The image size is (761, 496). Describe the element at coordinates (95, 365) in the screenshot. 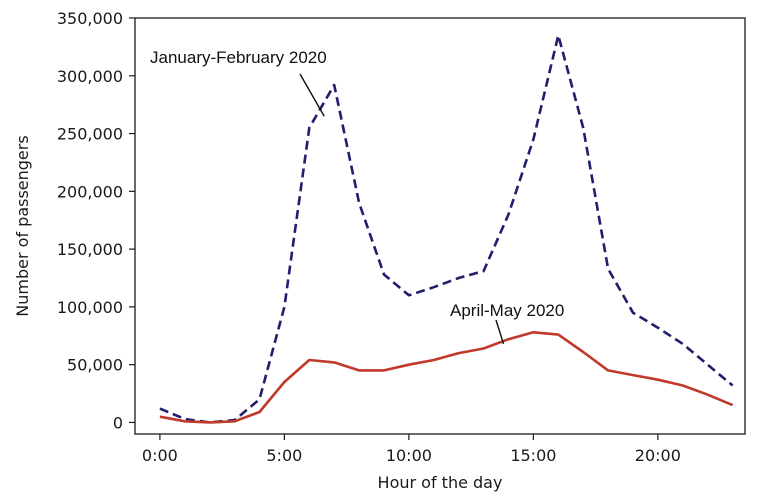

I see `y-tick-label: 50,000` at that location.